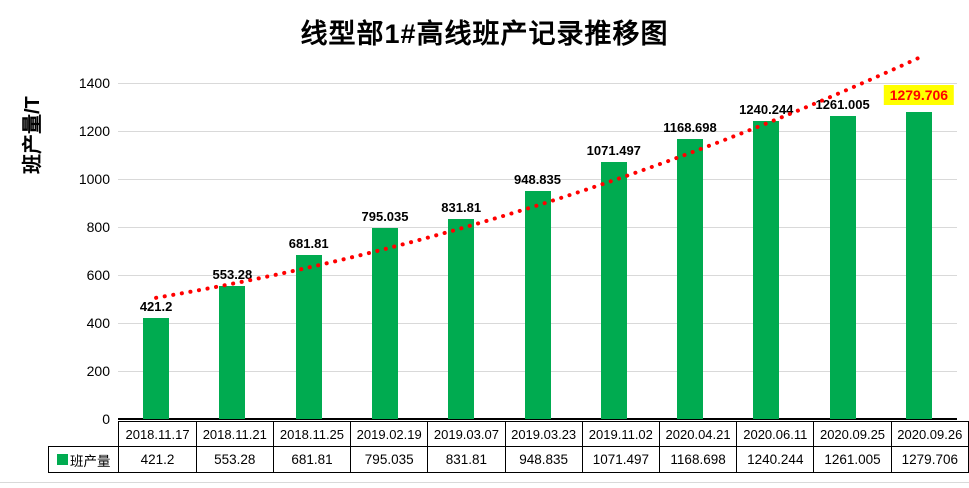  What do you see at coordinates (94, 83) in the screenshot?
I see `y-tick-label: 1400` at bounding box center [94, 83].